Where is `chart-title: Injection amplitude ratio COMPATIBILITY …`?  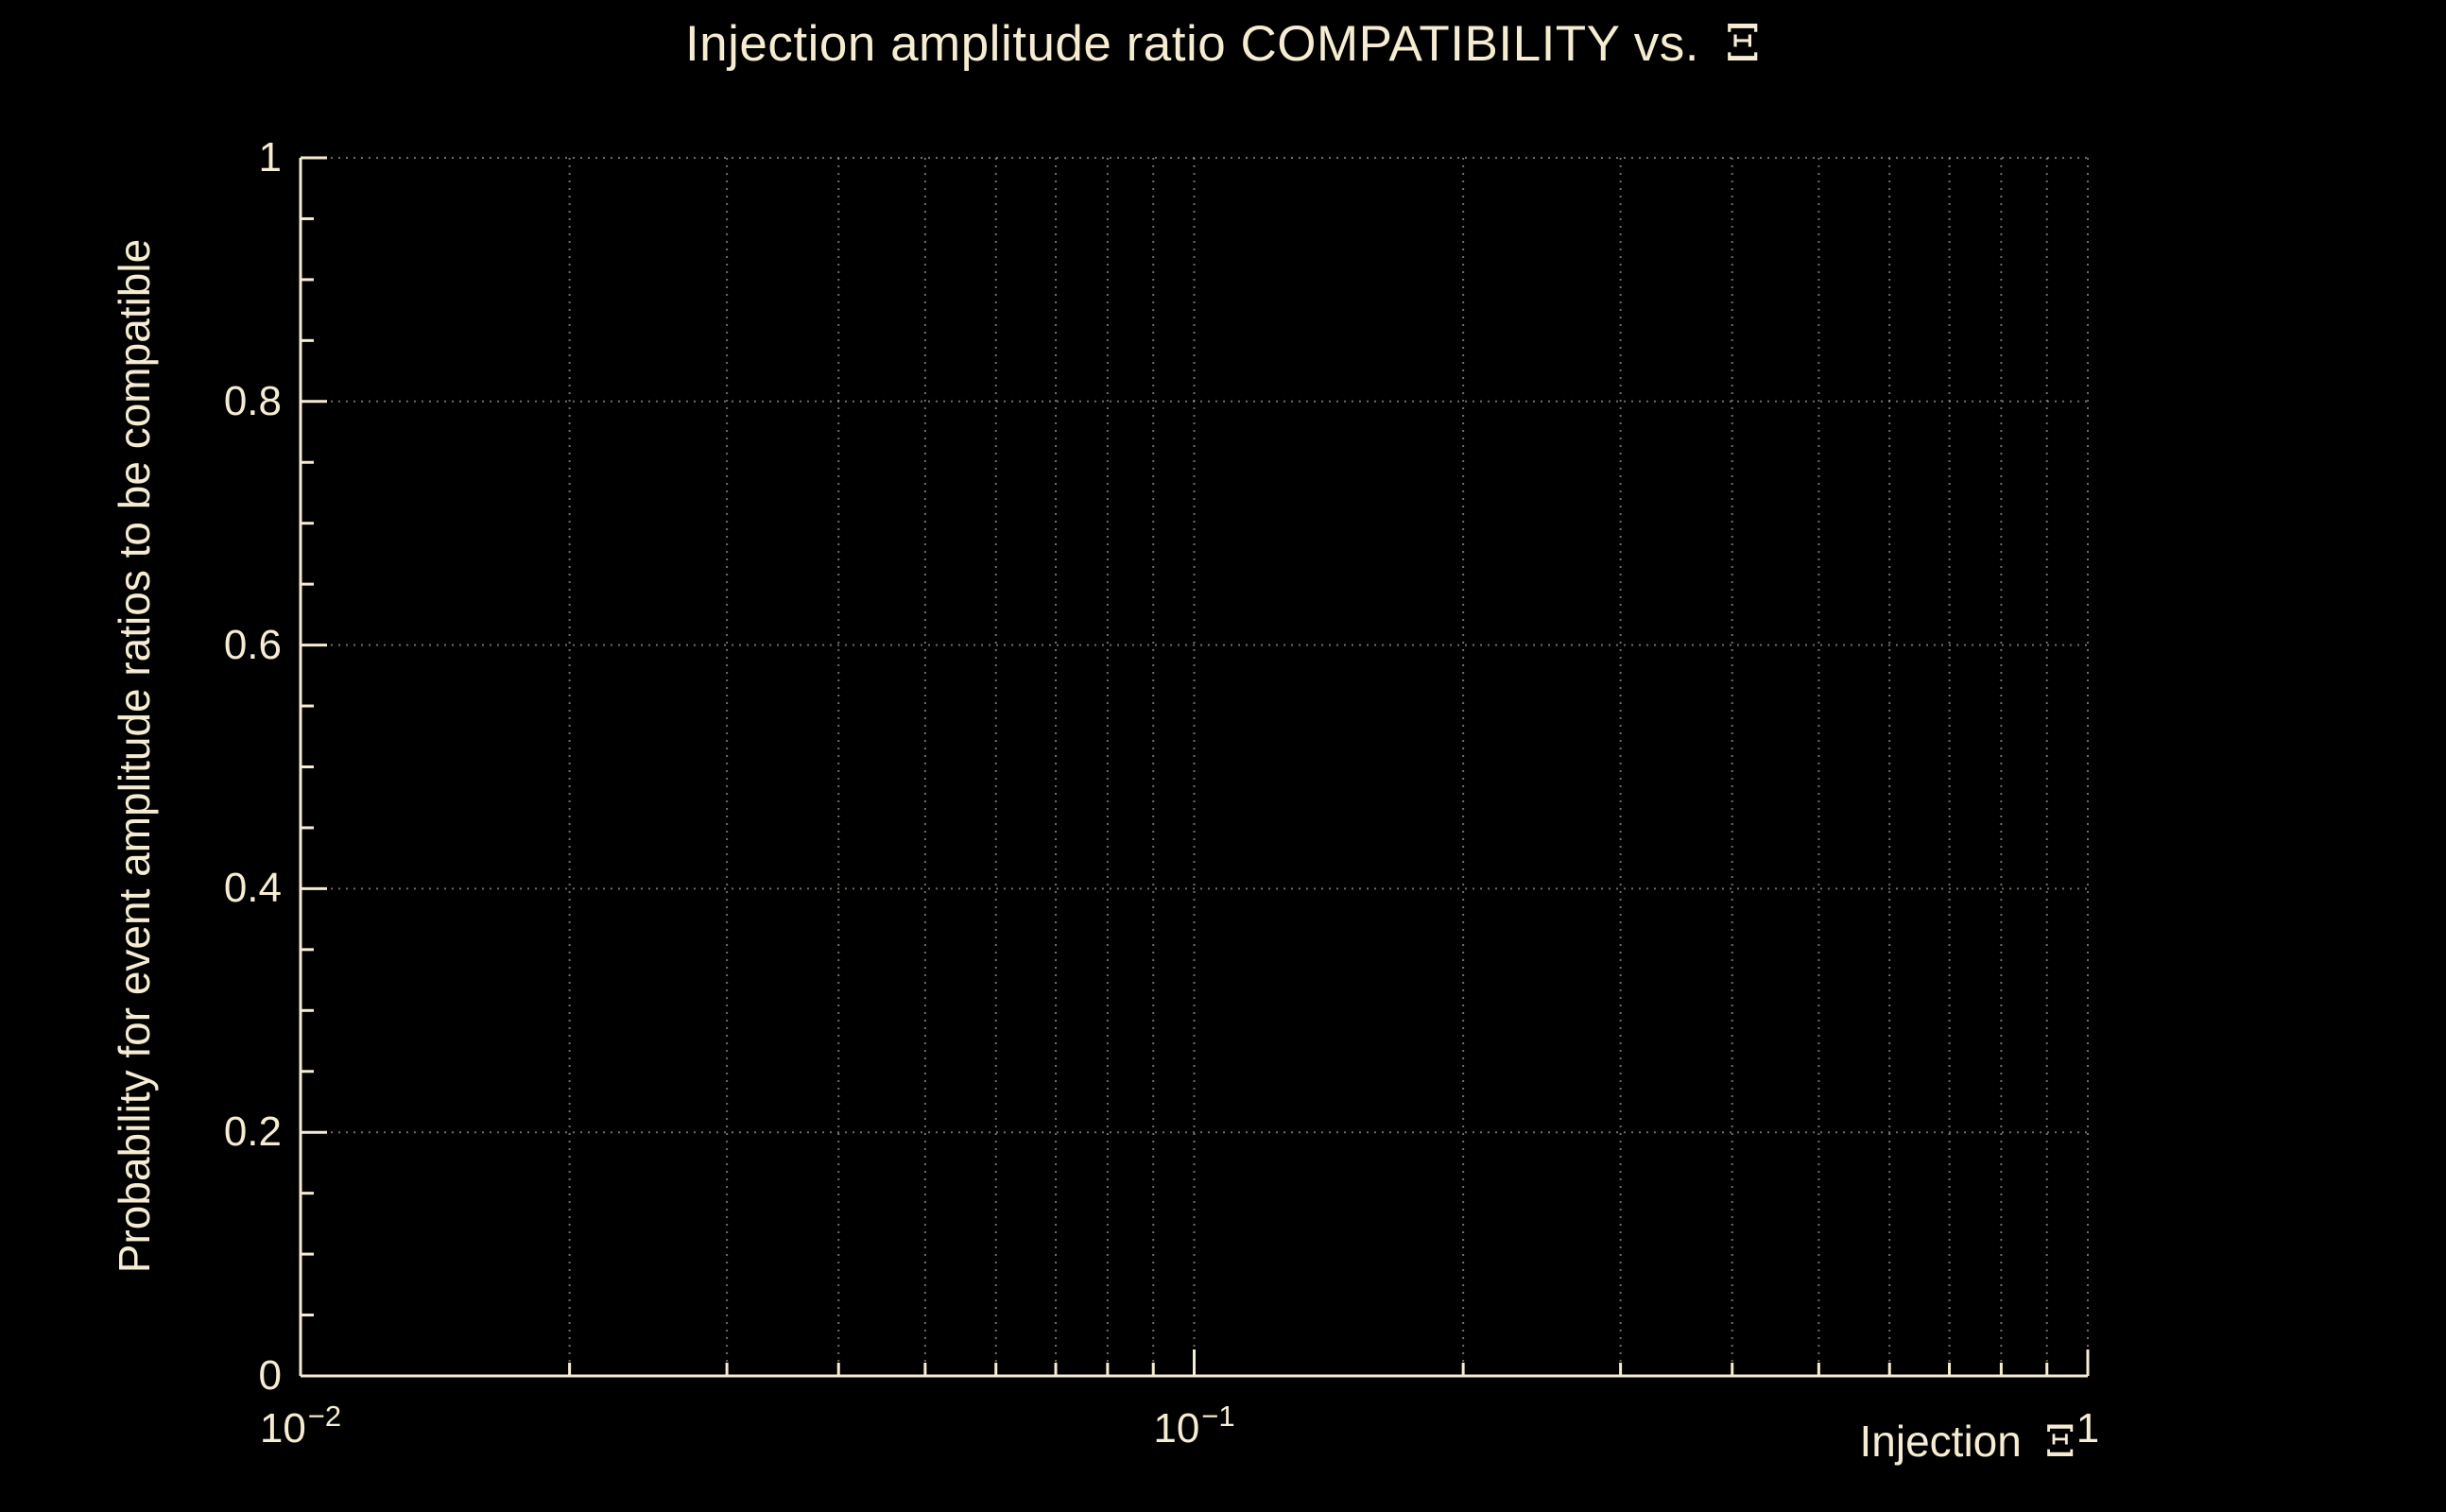
chart-title: Injection amplitude ratio COMPATIBILITY … is located at coordinates (1223, 44).